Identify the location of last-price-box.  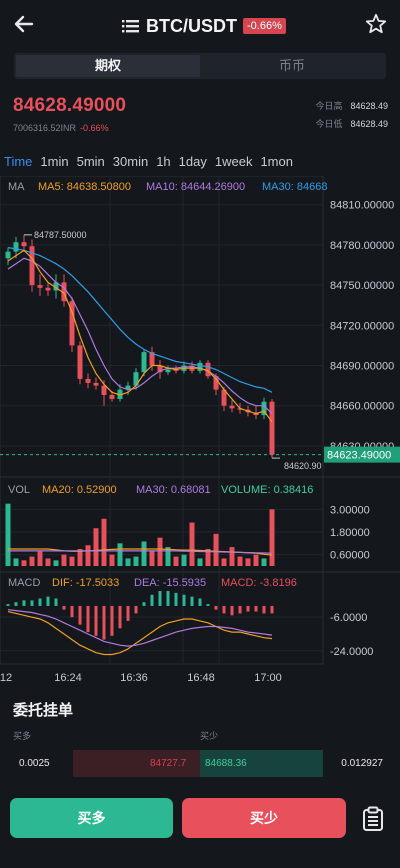
(362, 454).